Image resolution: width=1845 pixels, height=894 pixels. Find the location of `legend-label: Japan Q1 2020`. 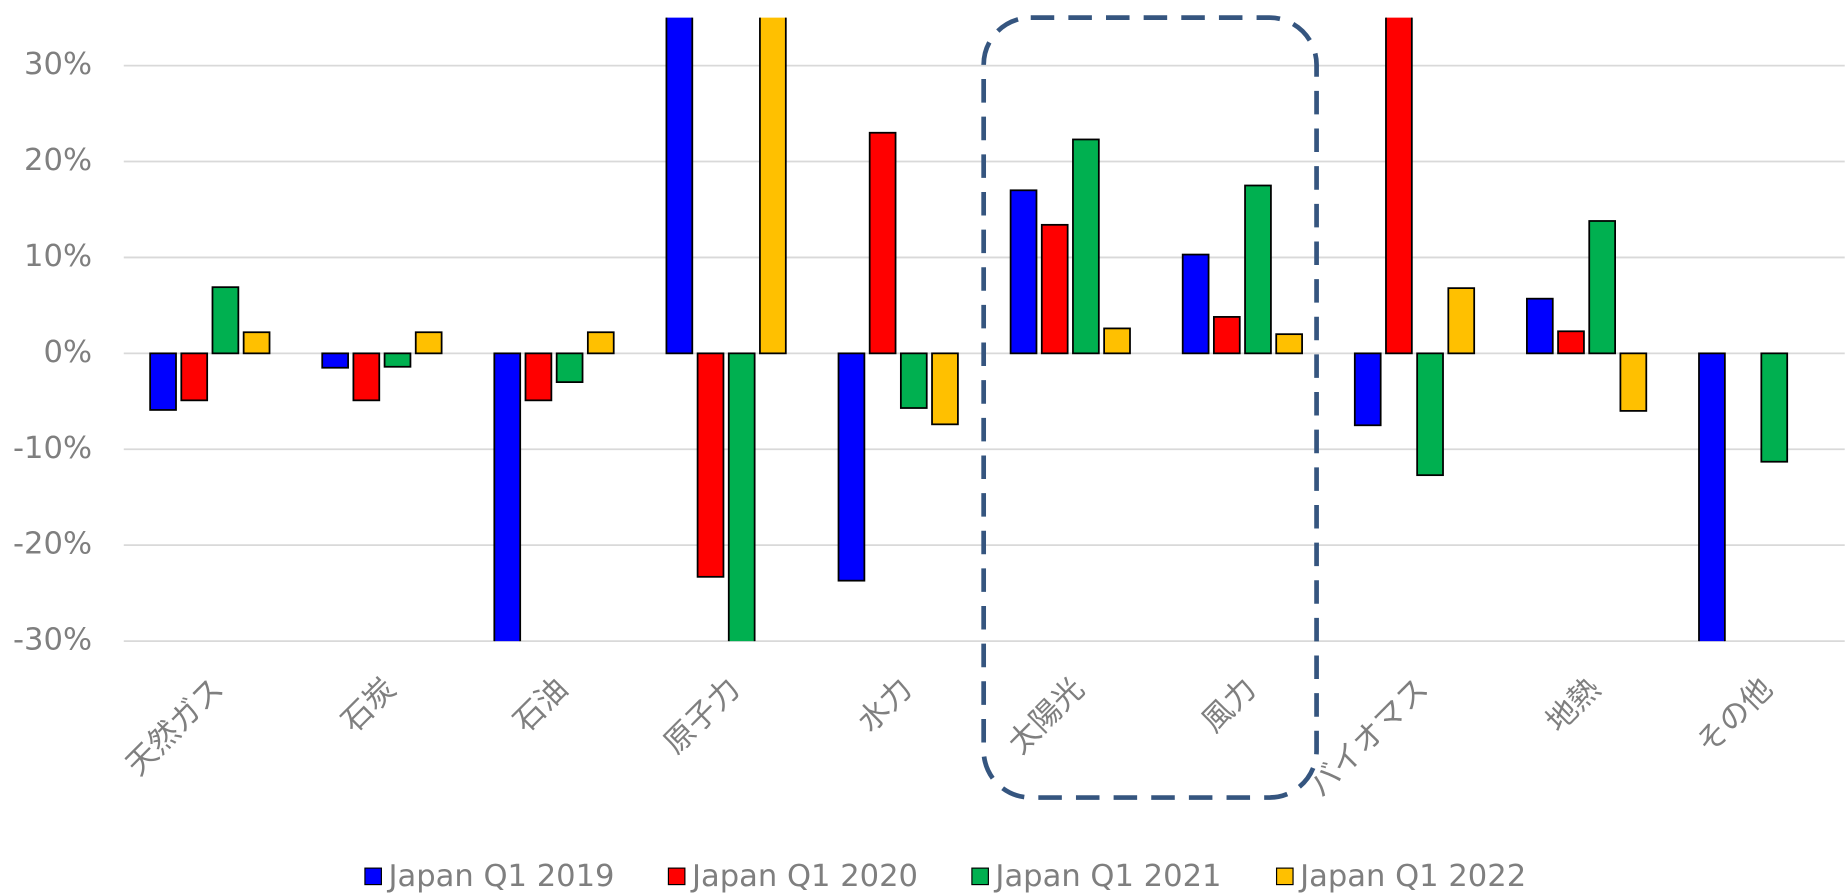

legend-label: Japan Q1 2020 is located at coordinates (804, 876).